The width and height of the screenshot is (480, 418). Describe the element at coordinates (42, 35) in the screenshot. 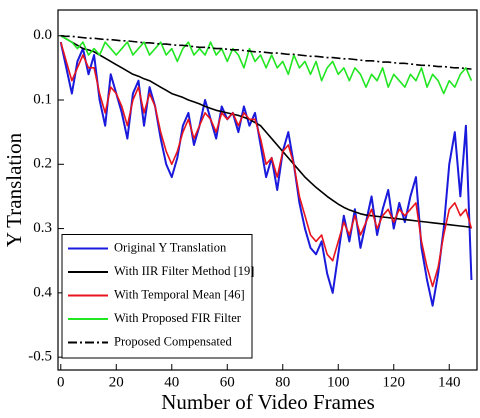

I see `y-tick-label: 0.0` at that location.